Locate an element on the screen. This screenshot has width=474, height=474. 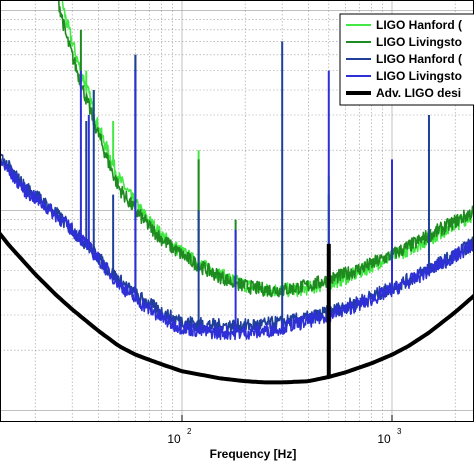
legend-label-2: LIGO Livingsto is located at coordinates (419, 42).